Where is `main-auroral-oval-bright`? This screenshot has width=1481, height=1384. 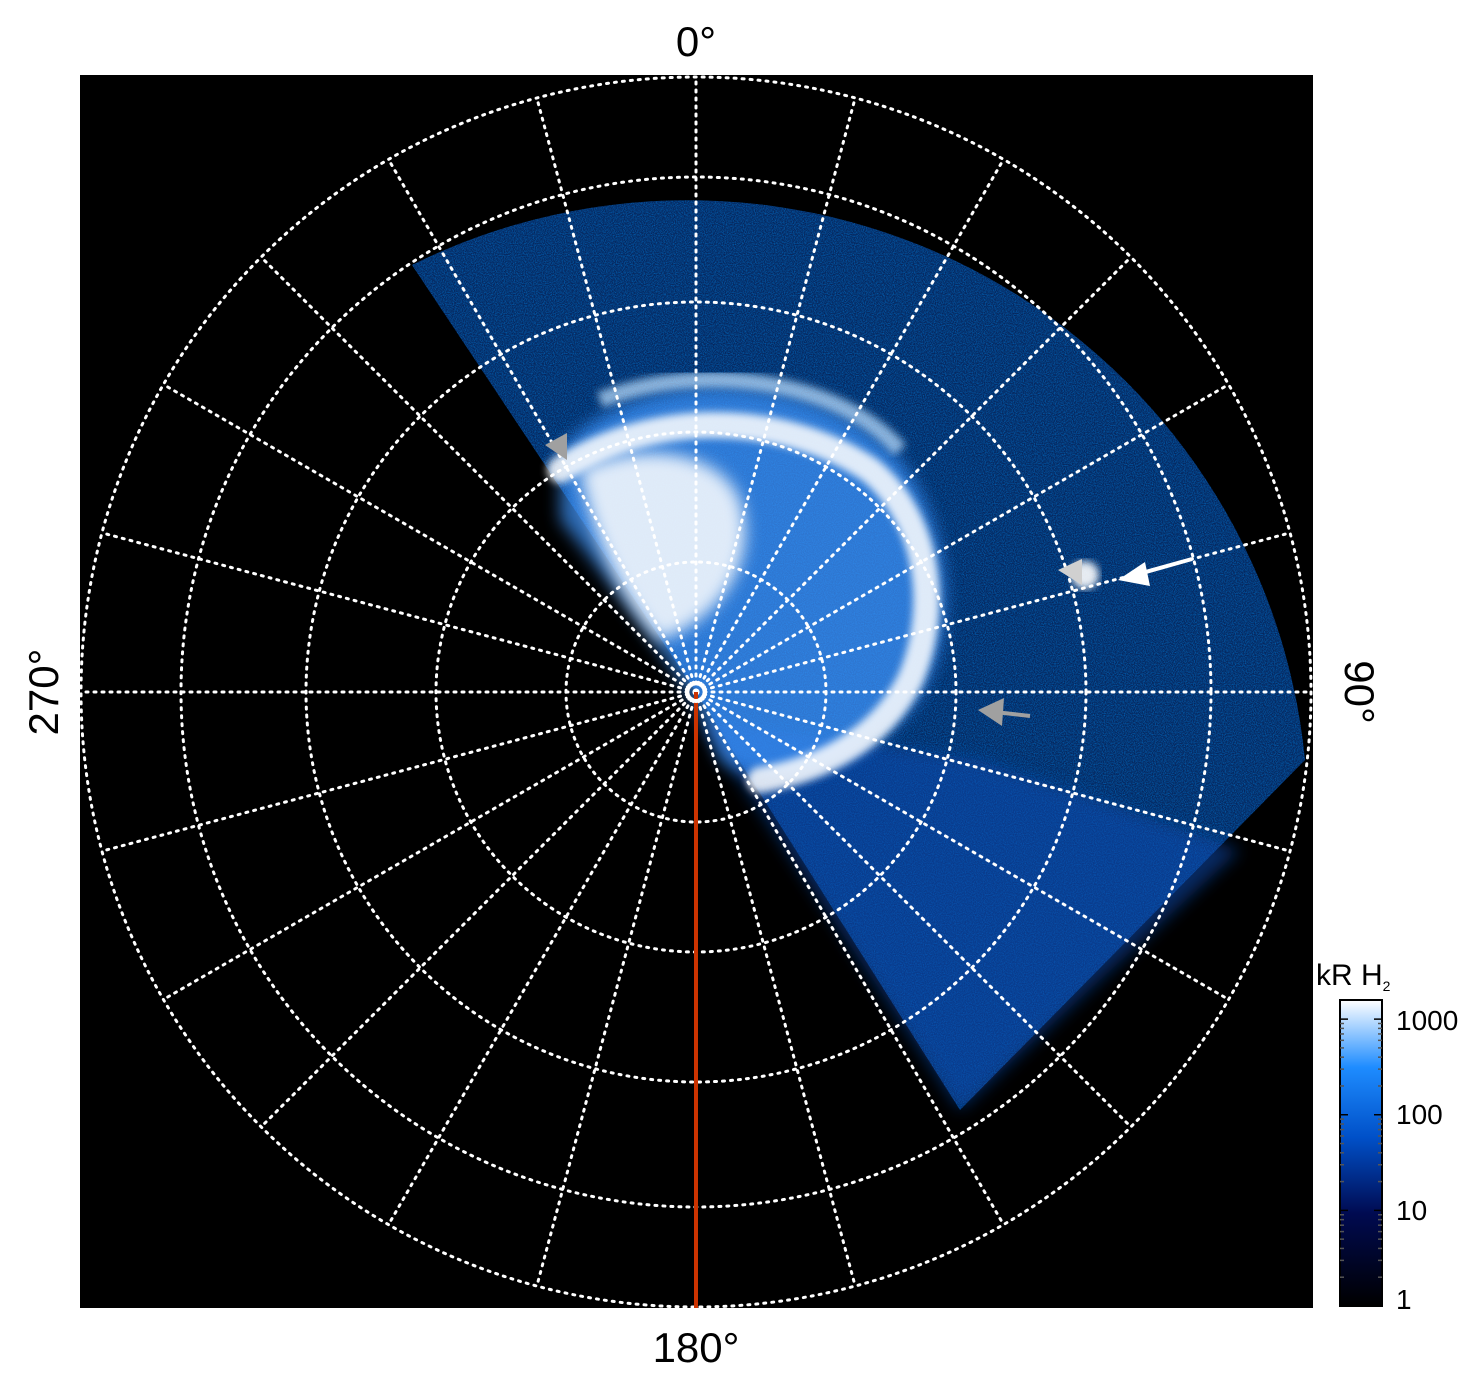
main-auroral-oval-bright is located at coordinates (743, 602).